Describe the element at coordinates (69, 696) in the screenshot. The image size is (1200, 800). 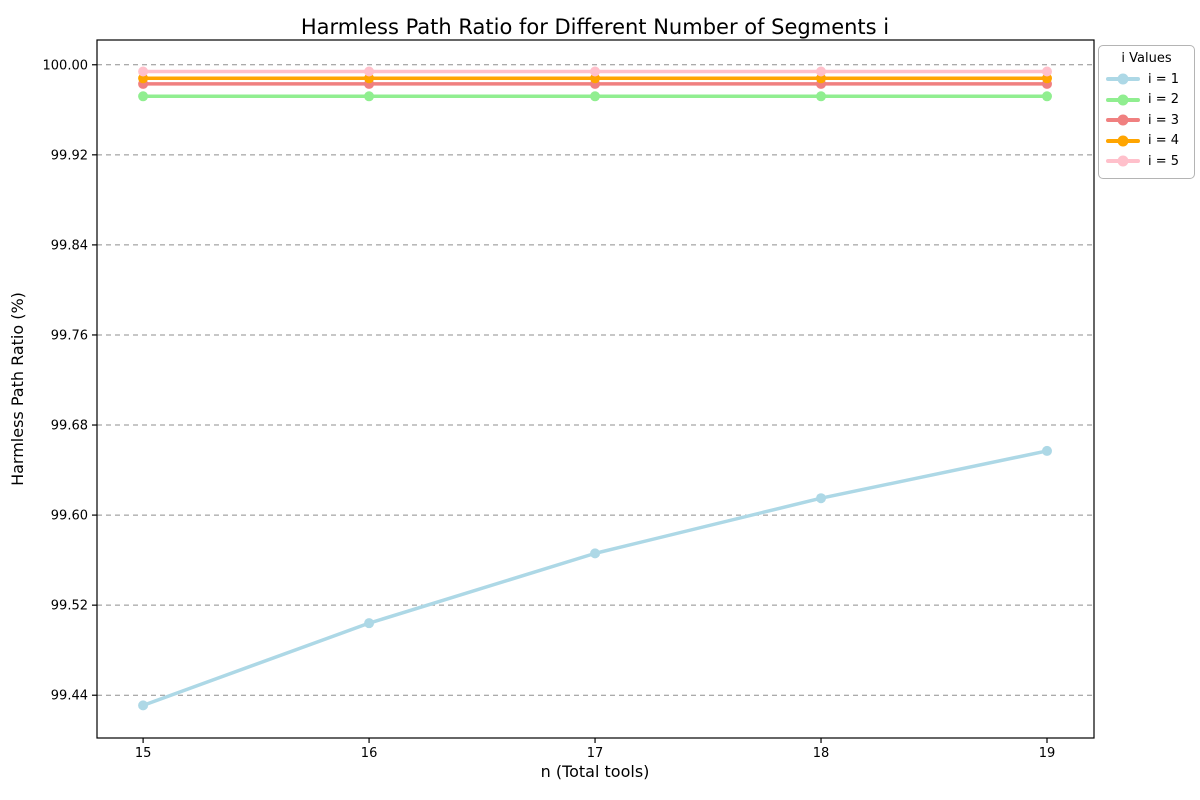
I see `y-tick-label: 99.44` at that location.